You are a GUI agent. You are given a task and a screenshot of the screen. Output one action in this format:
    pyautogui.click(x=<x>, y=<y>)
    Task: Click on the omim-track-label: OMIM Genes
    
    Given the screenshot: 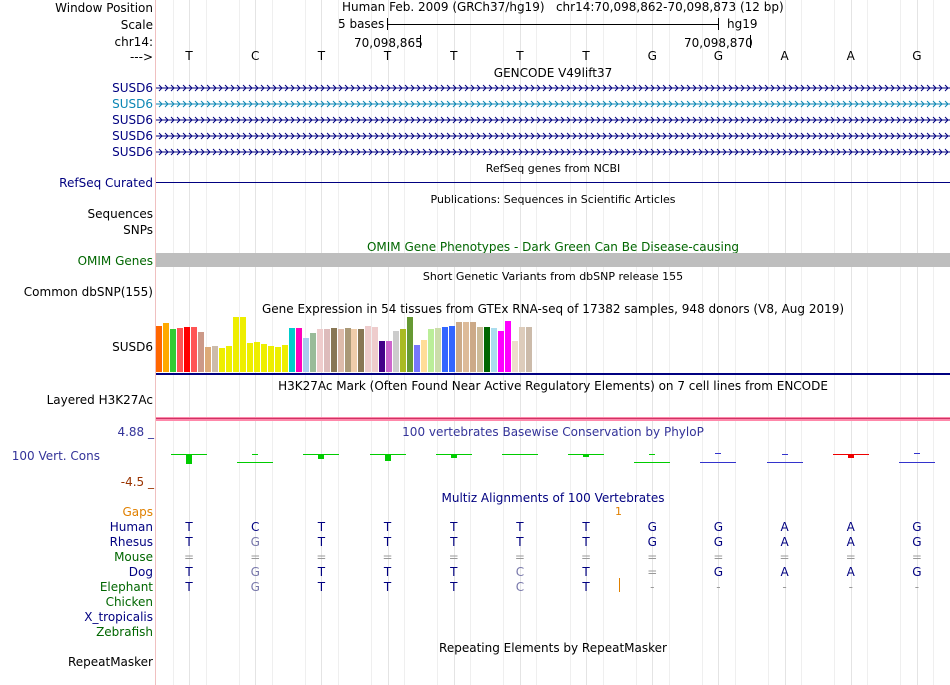 What is the action you would take?
    pyautogui.click(x=115, y=261)
    